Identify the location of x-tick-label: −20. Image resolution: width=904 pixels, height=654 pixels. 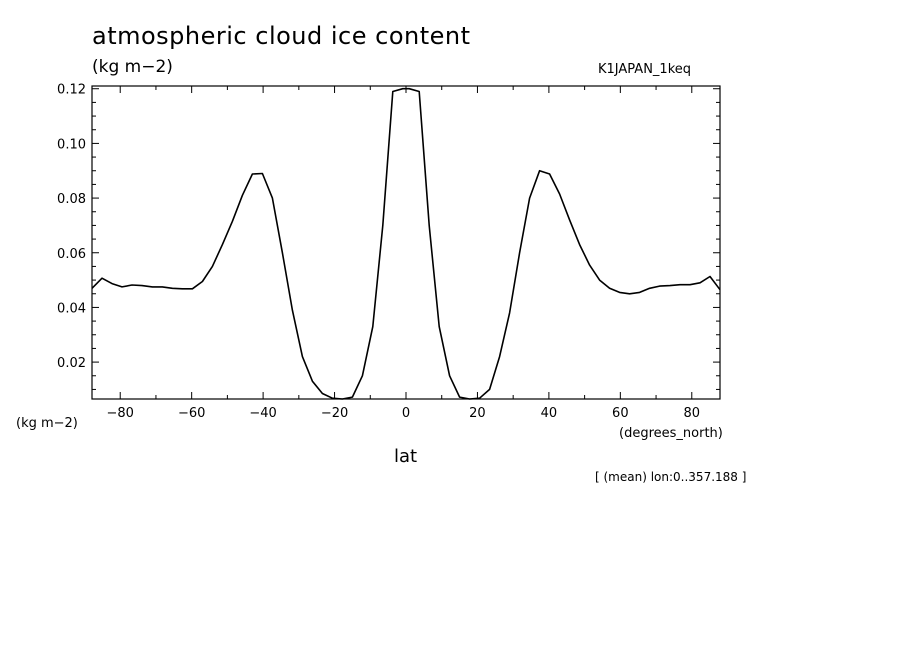
(334, 413).